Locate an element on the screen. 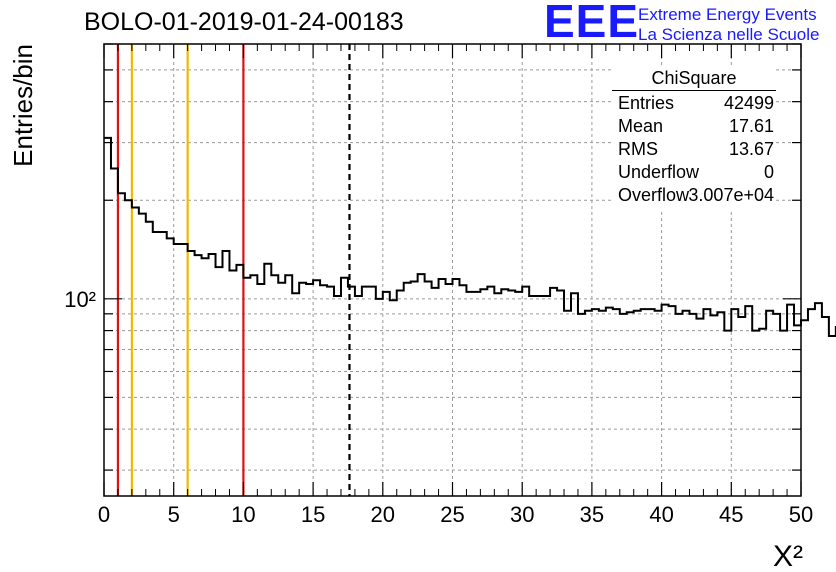 The height and width of the screenshot is (572, 836). x-axis-label: X² is located at coordinates (788, 556).